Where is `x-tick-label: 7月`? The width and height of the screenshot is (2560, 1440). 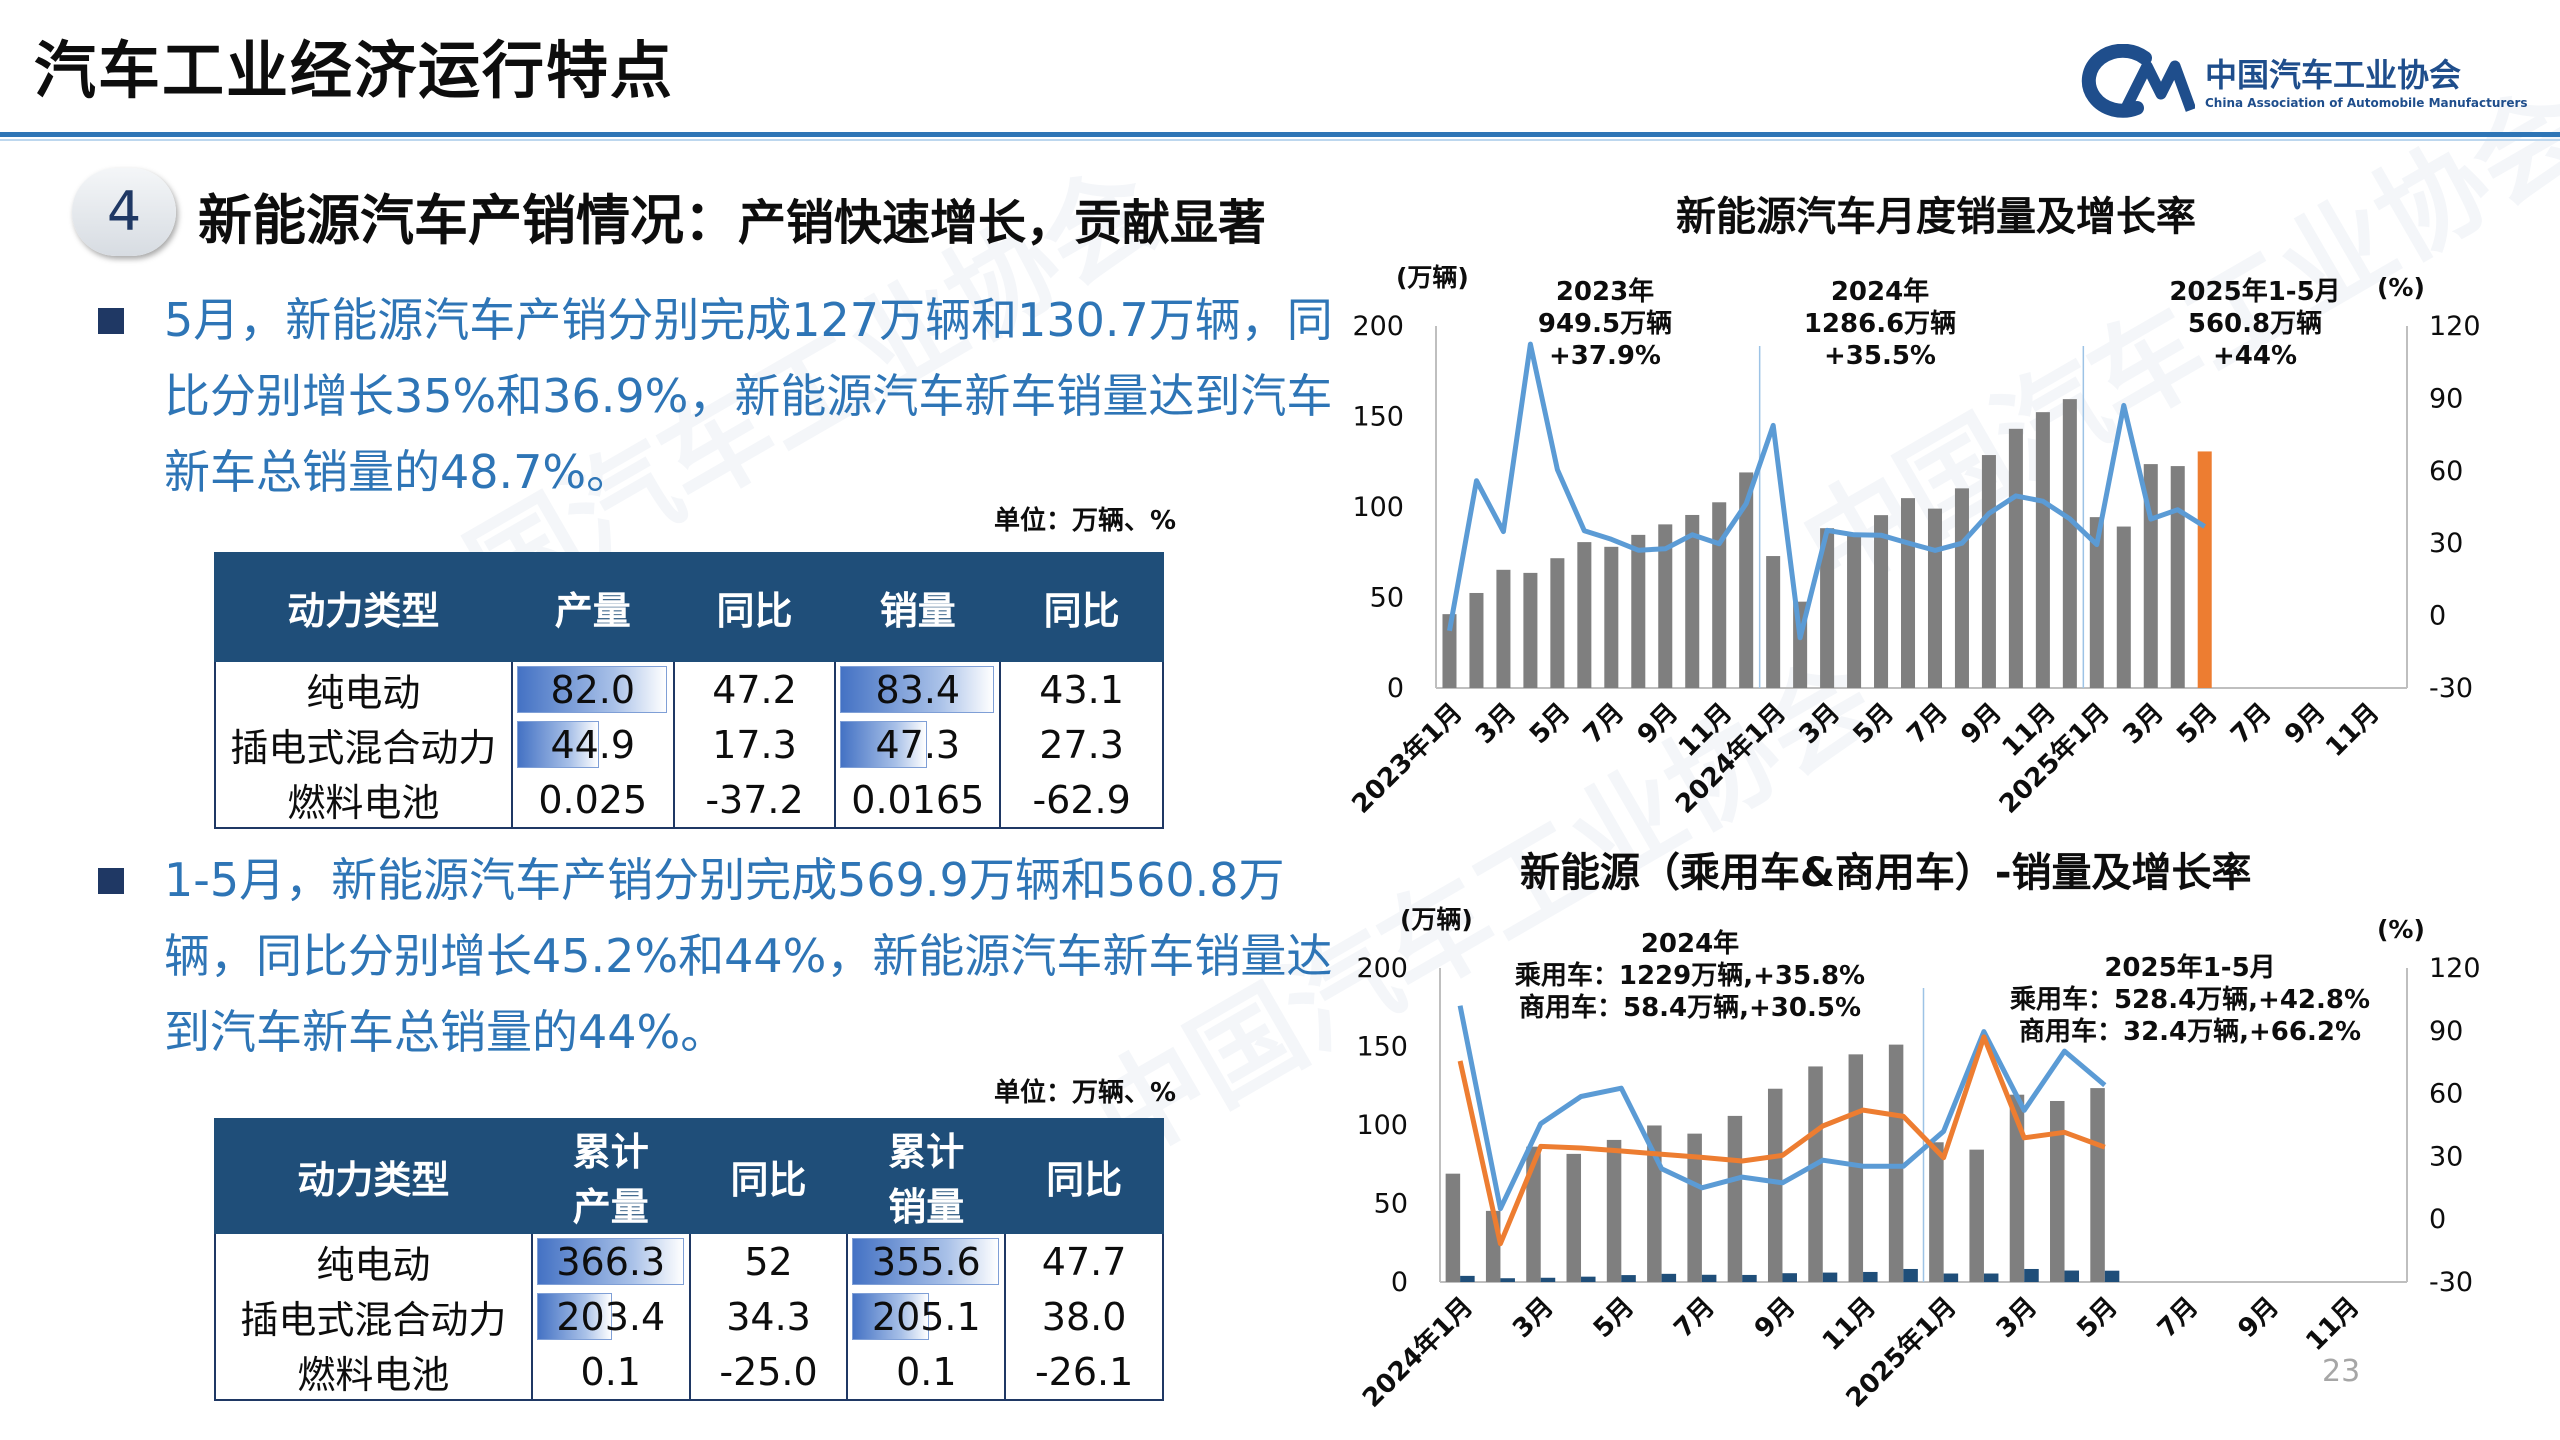 x-tick-label: 7月 is located at coordinates (1604, 724).